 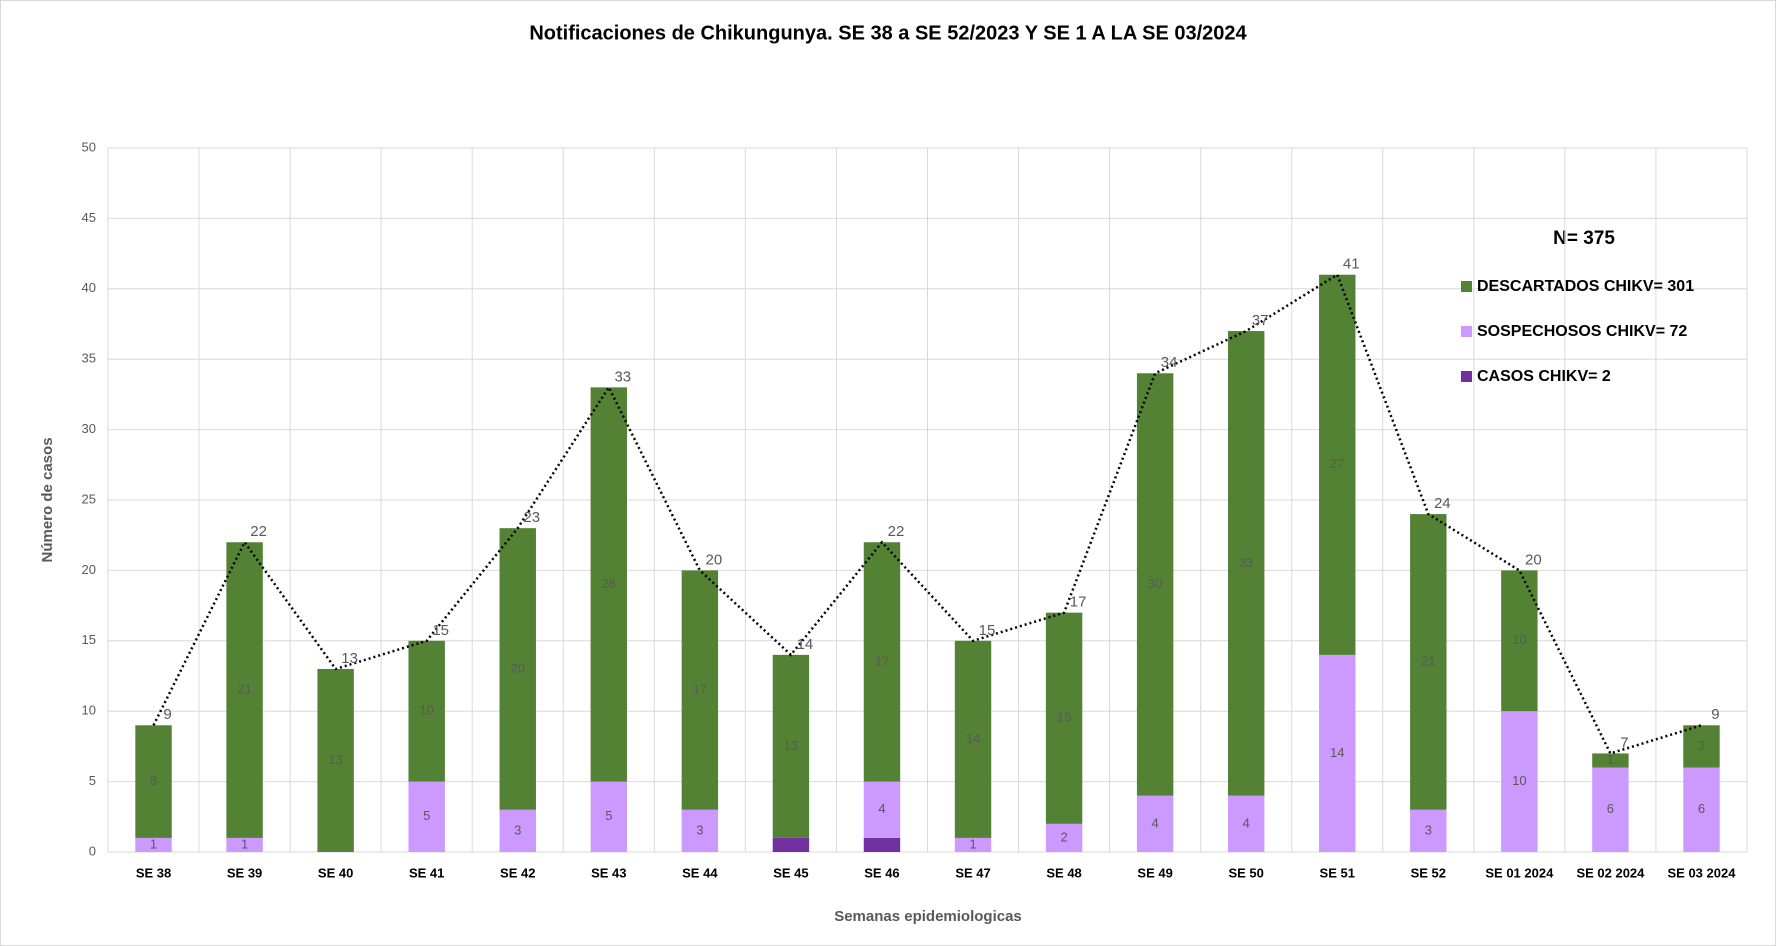 What do you see at coordinates (1155, 583) in the screenshot?
I see `data-label: 30` at bounding box center [1155, 583].